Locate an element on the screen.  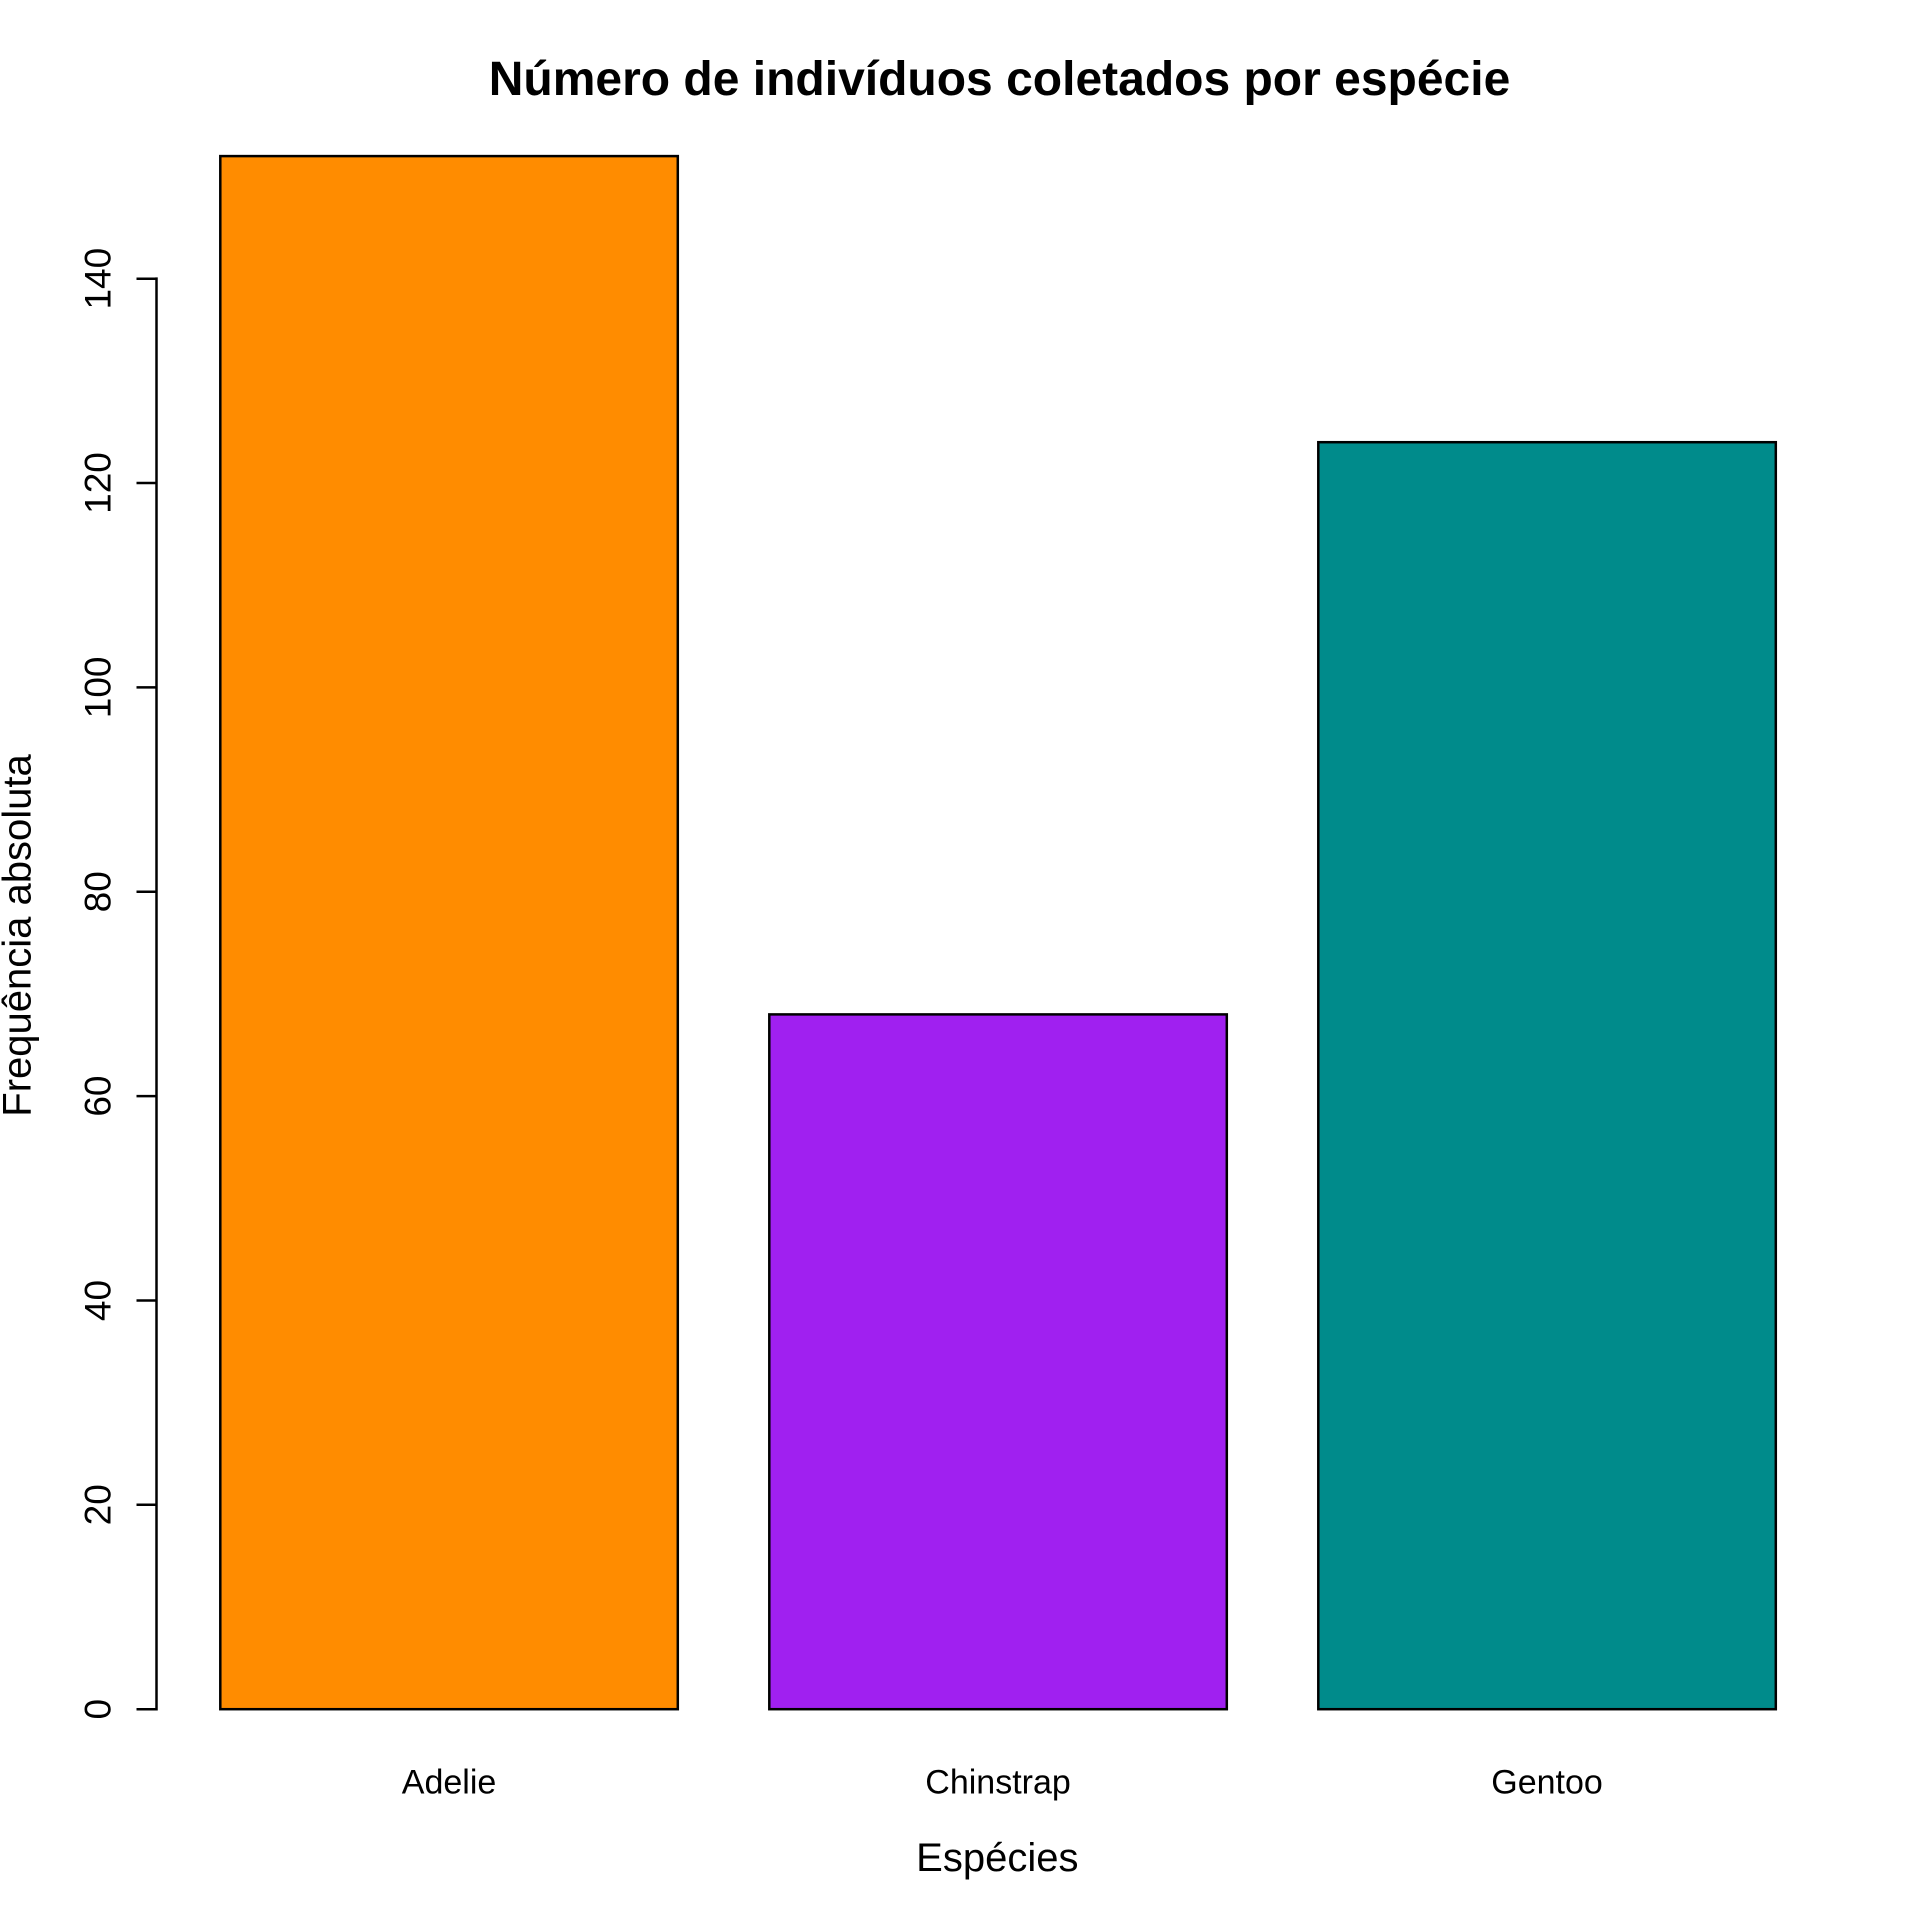
svg-text: Chinstrap is located at coordinates (998, 1783).